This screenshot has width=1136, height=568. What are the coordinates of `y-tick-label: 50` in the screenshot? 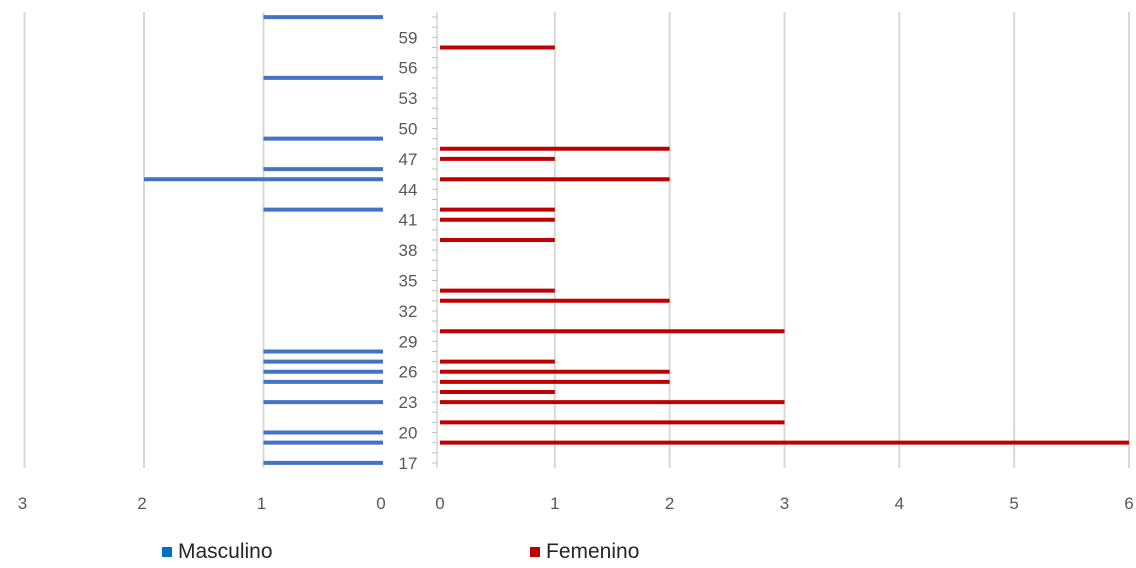 It's located at (408, 129).